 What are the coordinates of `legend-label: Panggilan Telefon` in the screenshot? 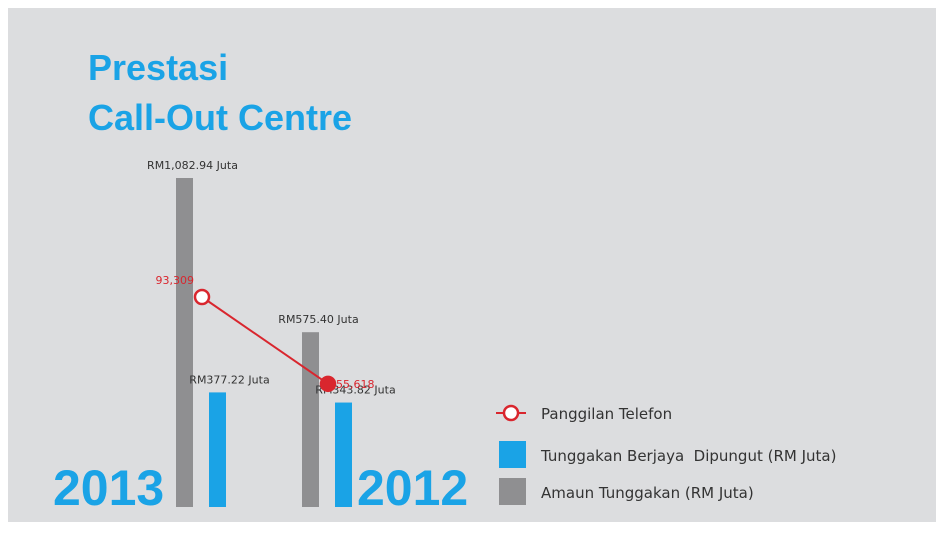 It's located at (606, 414).